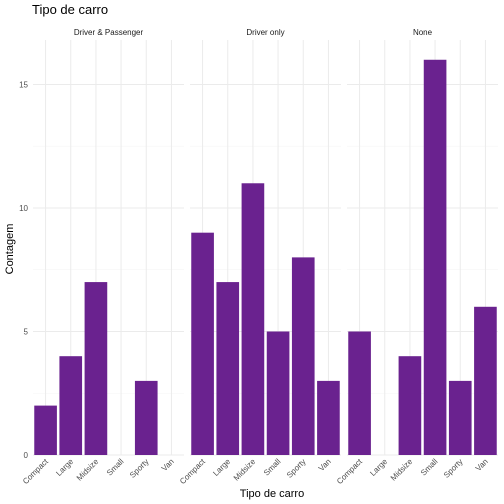 The image size is (504, 504). What do you see at coordinates (23, 208) in the screenshot?
I see `y-tick-label: 10` at bounding box center [23, 208].